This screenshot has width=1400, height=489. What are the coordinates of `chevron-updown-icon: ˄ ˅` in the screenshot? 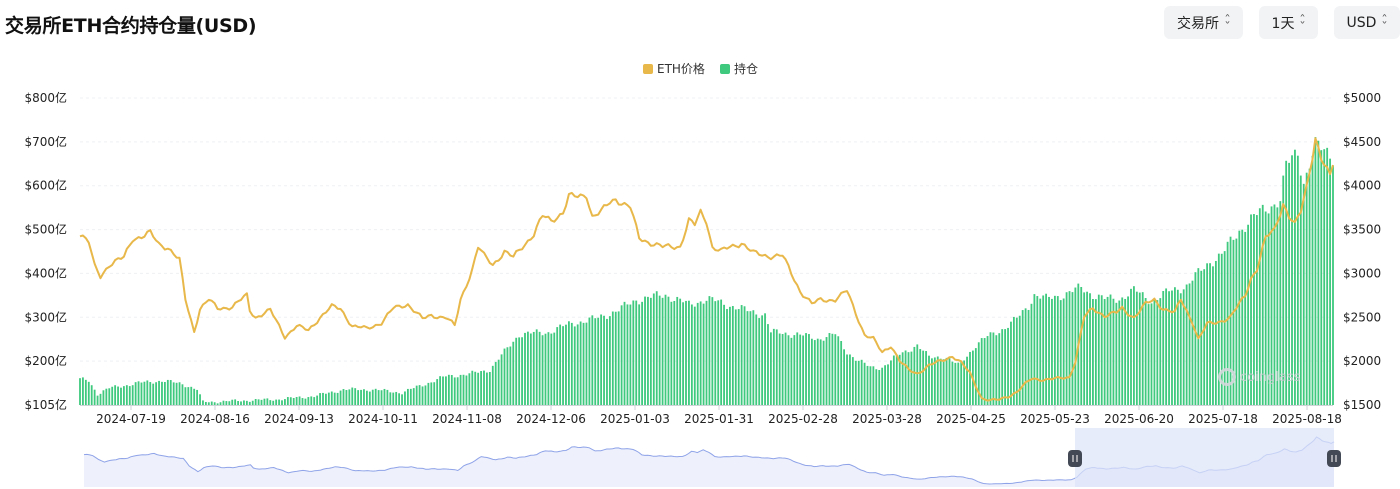 It's located at (1227, 22).